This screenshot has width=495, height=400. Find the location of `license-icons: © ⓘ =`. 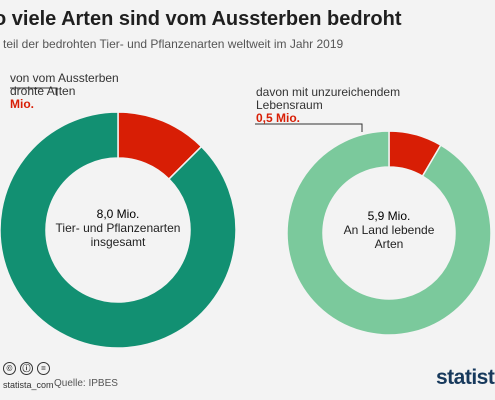

license-icons: © ⓘ = is located at coordinates (26, 368).